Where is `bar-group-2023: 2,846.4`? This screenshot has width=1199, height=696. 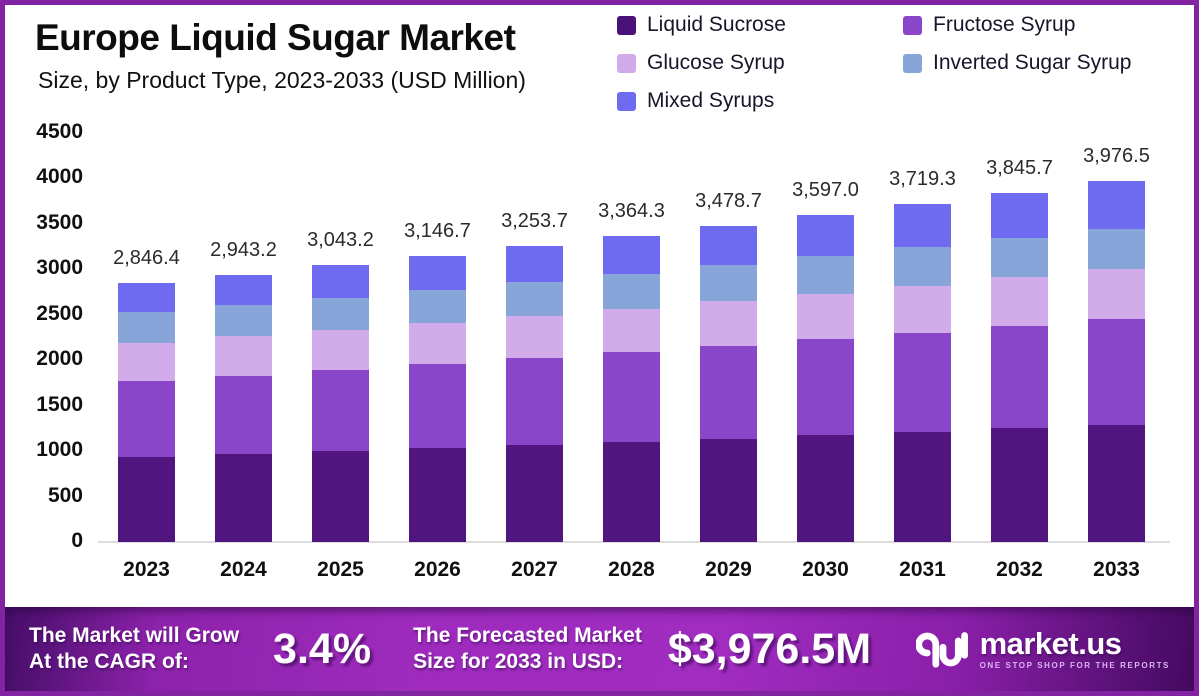 bar-group-2023: 2,846.4 is located at coordinates (146, 333).